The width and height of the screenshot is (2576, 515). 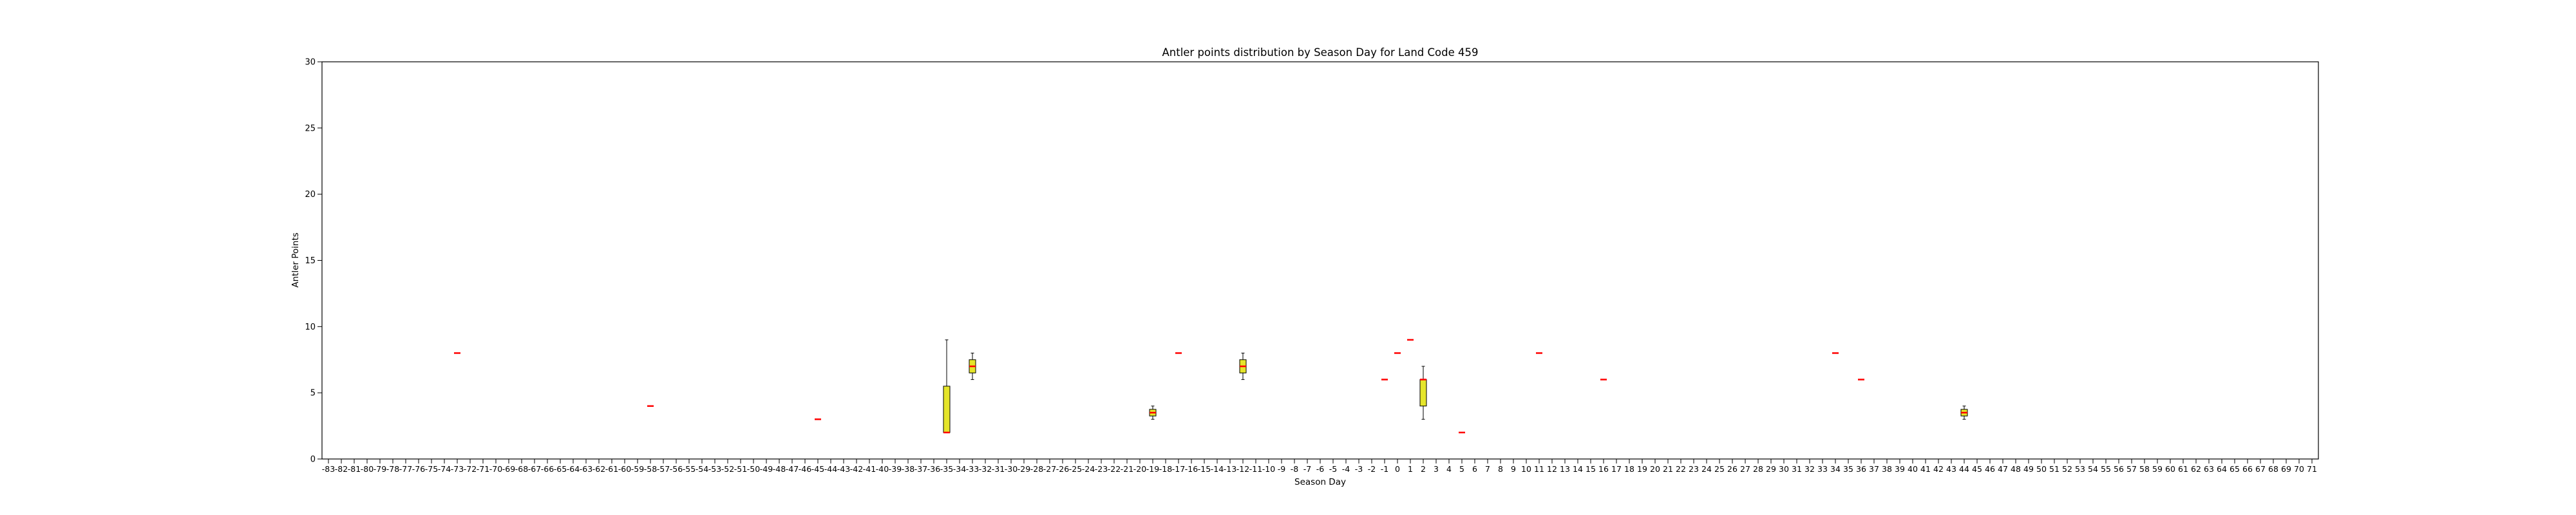 I want to click on x-tick-label: -41, so click(x=870, y=469).